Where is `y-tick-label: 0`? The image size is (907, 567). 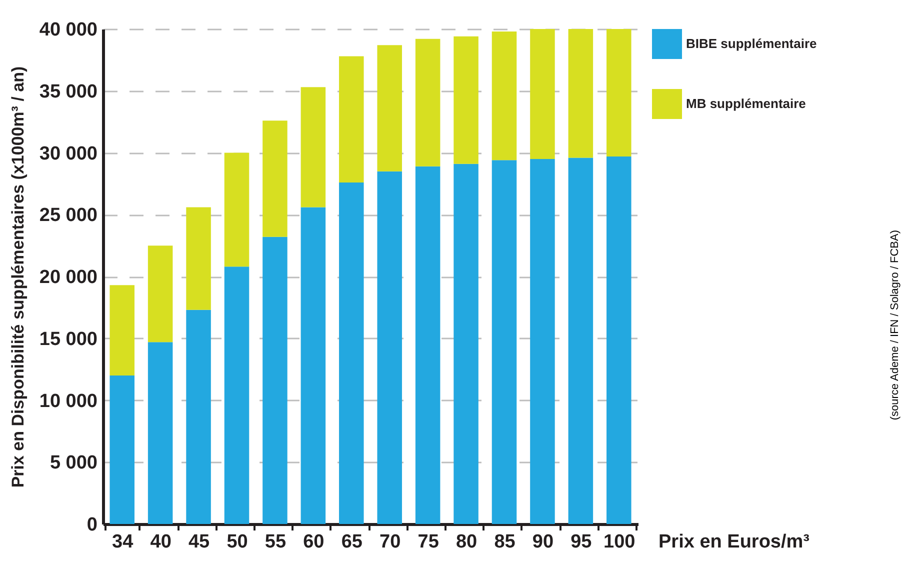
y-tick-label: 0 is located at coordinates (92, 525).